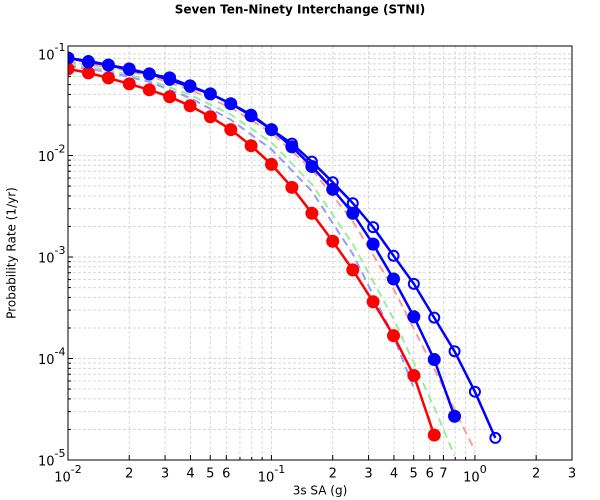 This screenshot has height=500, width=600. I want to click on y-tick-exponent: -2, so click(60, 149).